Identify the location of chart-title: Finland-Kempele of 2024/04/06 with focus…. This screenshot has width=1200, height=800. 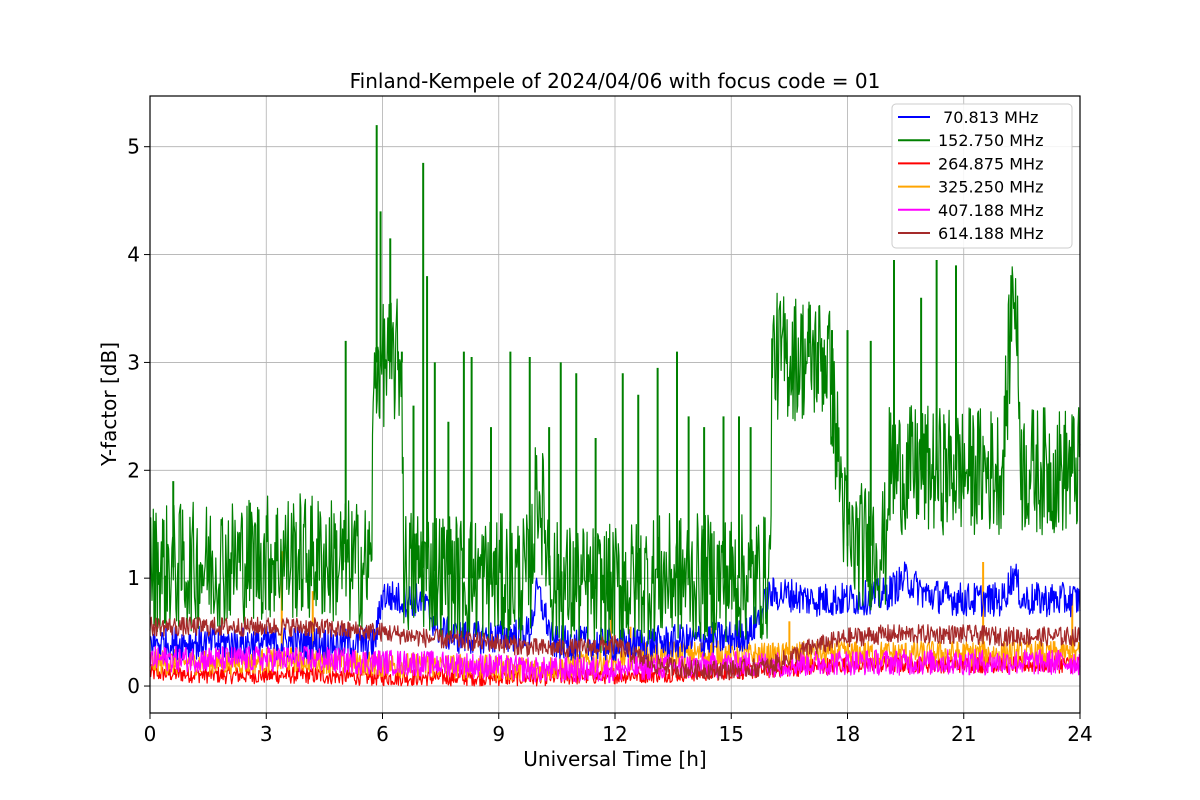
(615, 81).